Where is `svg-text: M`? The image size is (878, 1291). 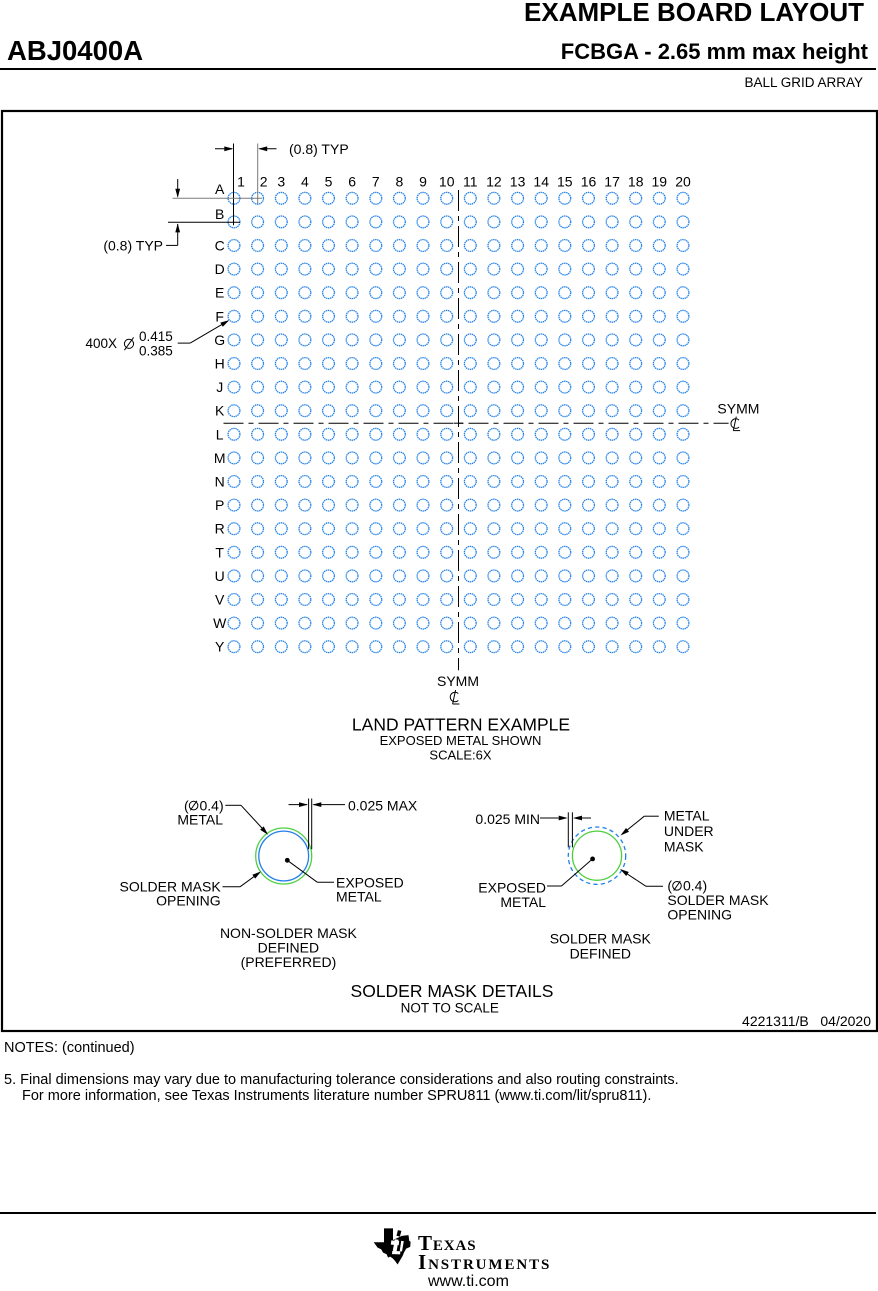 svg-text: M is located at coordinates (220, 458).